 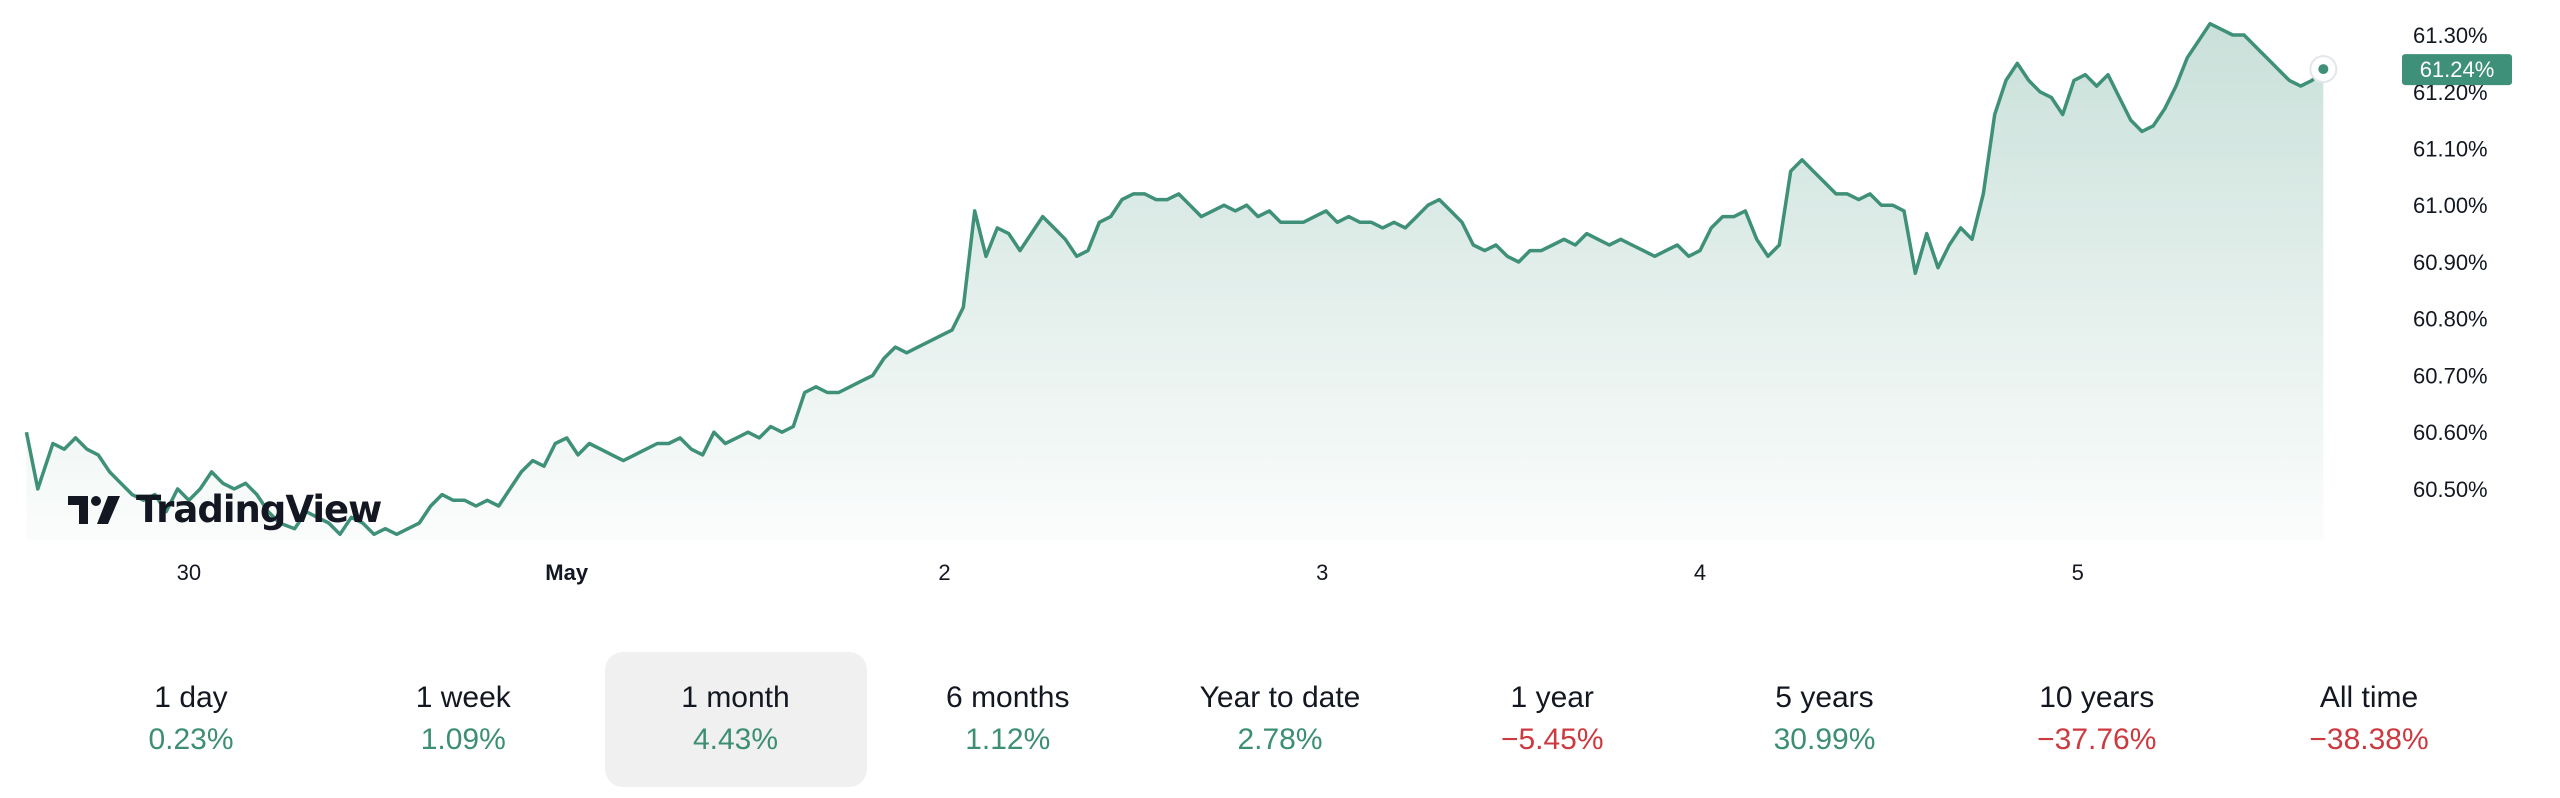 I want to click on y-tick-label: 60.60%, so click(x=2450, y=432).